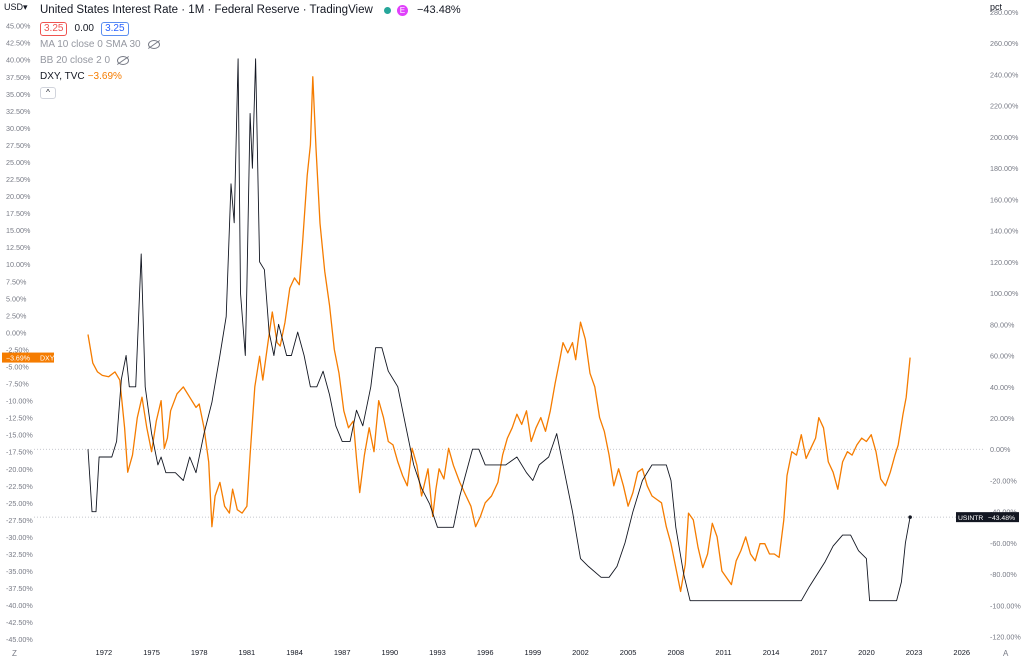  Describe the element at coordinates (18, 60) in the screenshot. I see `left-tick-label: 40.00%` at that location.